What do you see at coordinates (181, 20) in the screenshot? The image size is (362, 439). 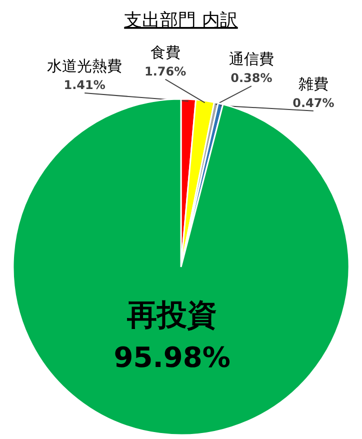 I see `title: 支出部門 内訳` at bounding box center [181, 20].